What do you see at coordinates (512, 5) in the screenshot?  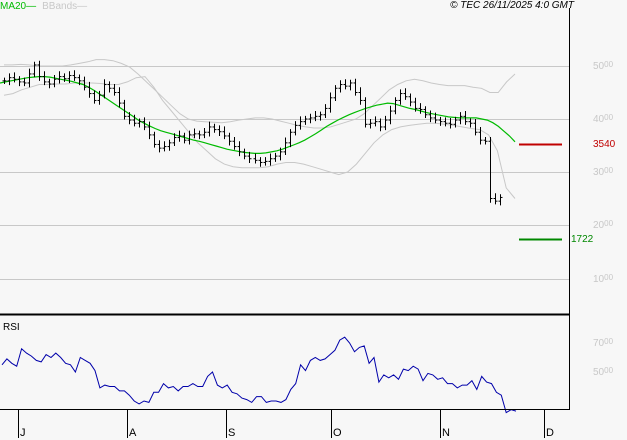 I see `copyright-timestamp: © TEC 26/11/2025 4:0 GMT` at bounding box center [512, 5].